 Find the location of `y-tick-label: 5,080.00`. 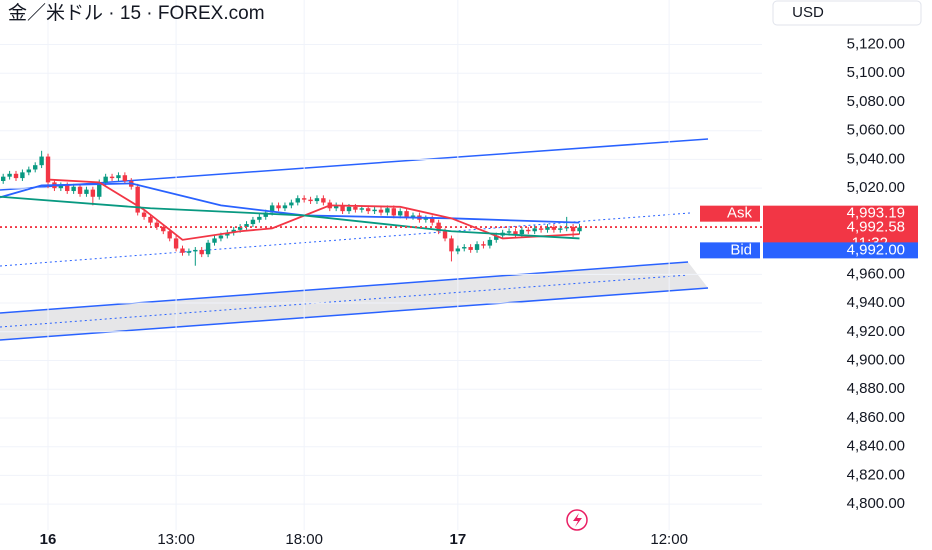

y-tick-label: 5,080.00 is located at coordinates (876, 101).